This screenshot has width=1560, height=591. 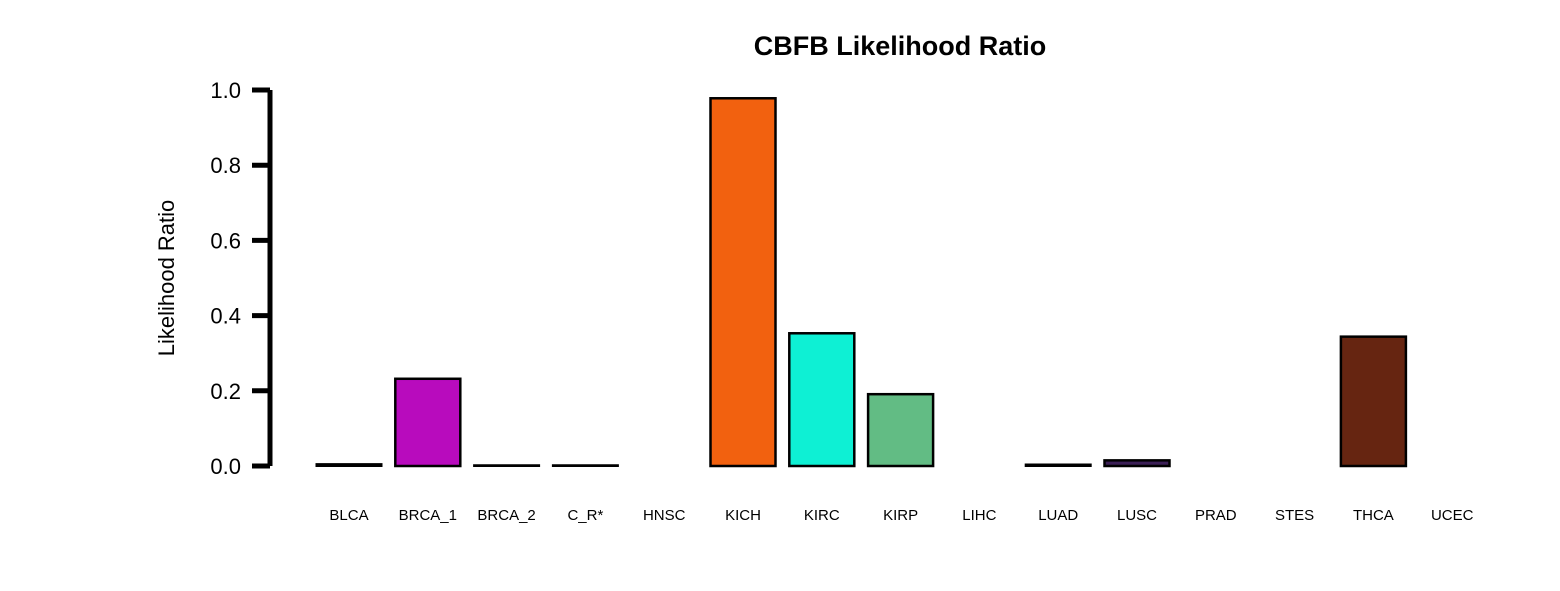 What do you see at coordinates (1452, 515) in the screenshot?
I see `x-tick-label: UCEC` at bounding box center [1452, 515].